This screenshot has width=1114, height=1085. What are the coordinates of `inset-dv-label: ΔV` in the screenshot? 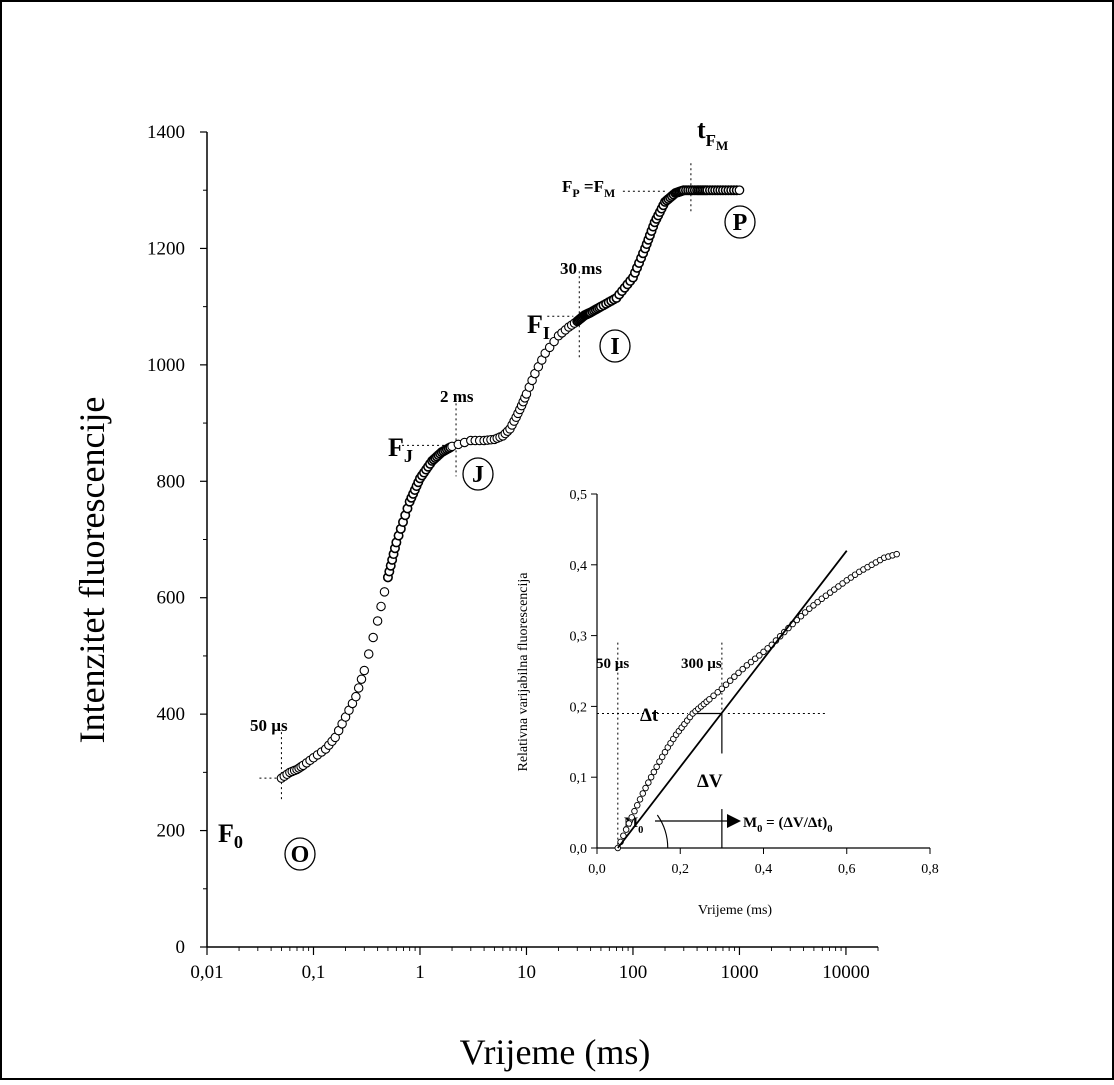 It's located at (710, 781).